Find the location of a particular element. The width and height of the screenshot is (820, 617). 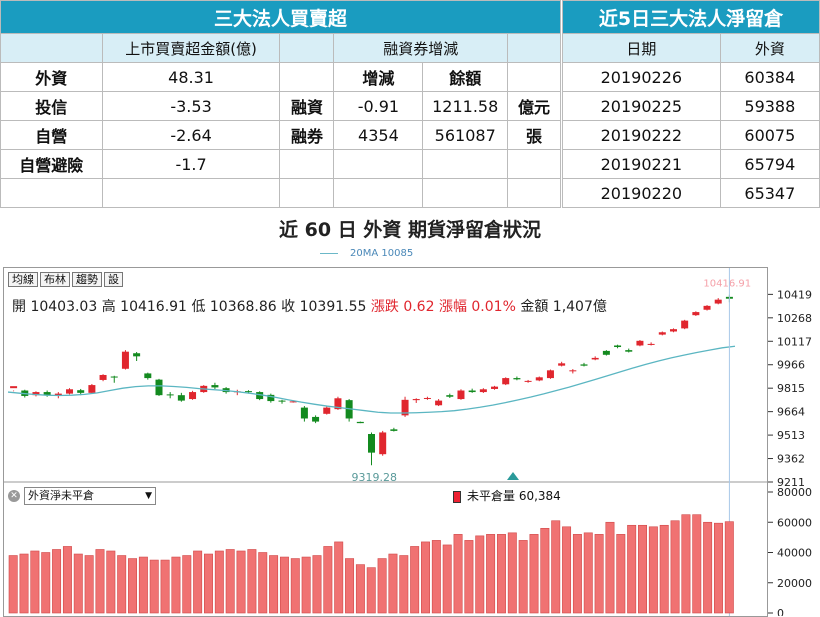

table1-title: 三大法人買賣超 is located at coordinates (280, 17).